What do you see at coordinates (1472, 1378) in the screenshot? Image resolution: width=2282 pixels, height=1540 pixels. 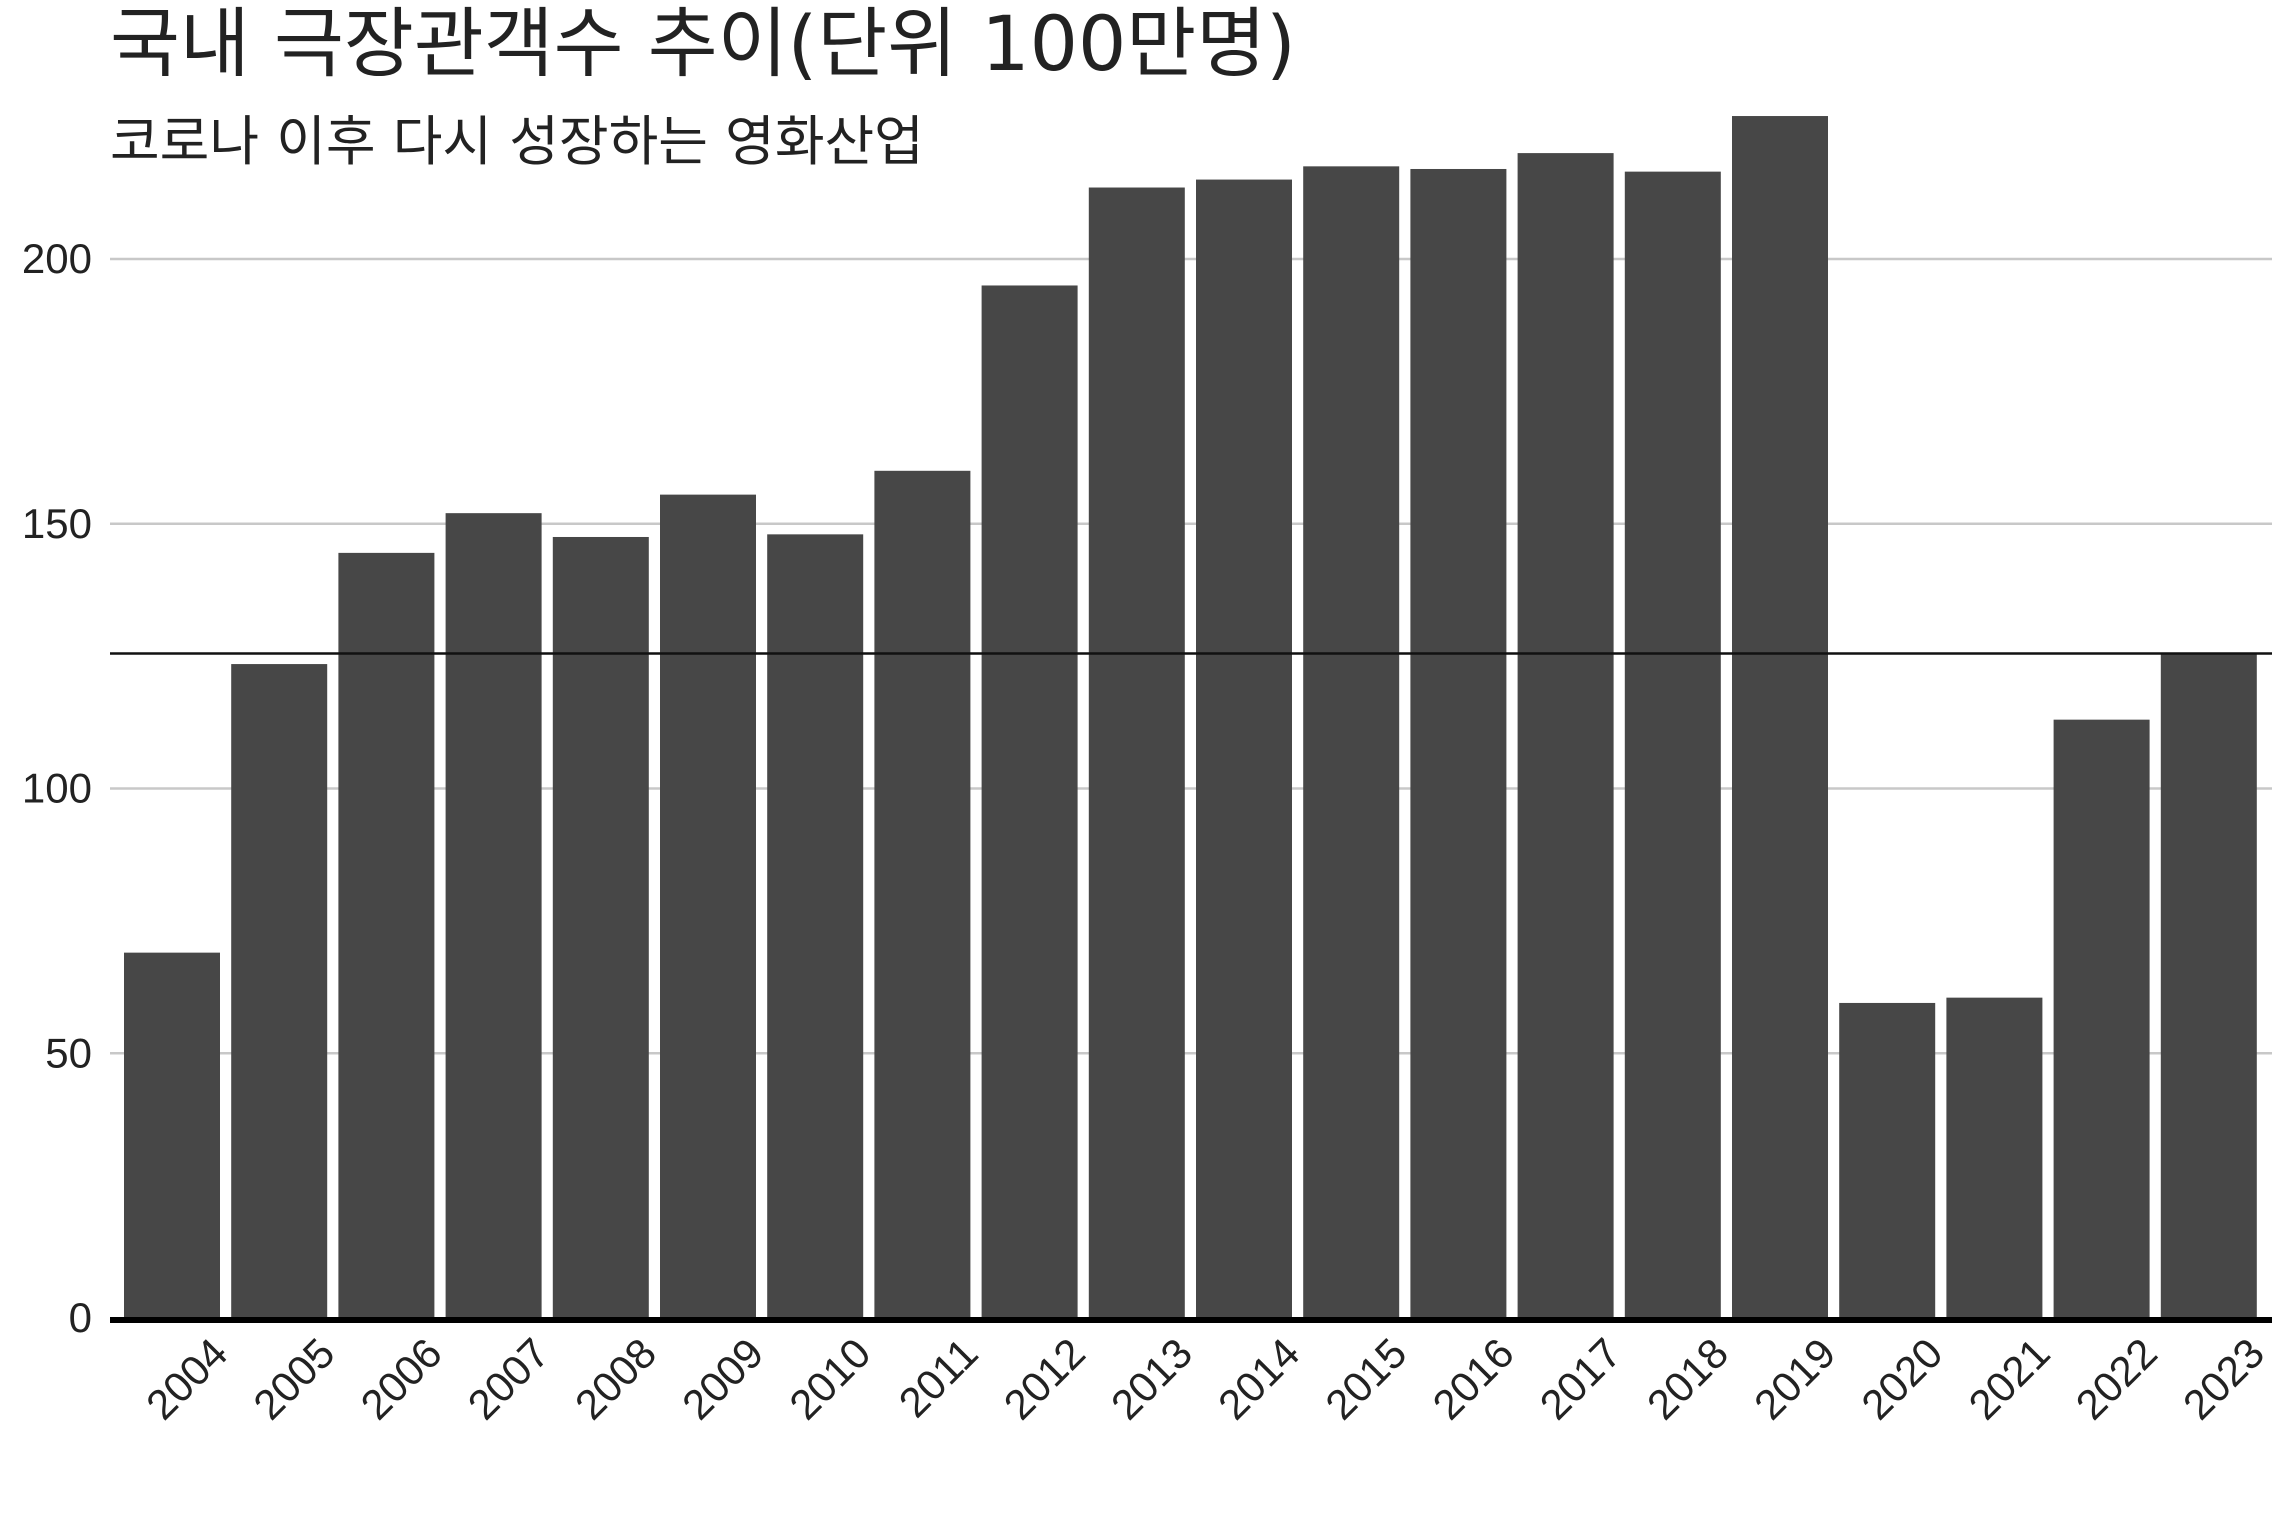 I see `x-tick-label: 2016` at bounding box center [1472, 1378].